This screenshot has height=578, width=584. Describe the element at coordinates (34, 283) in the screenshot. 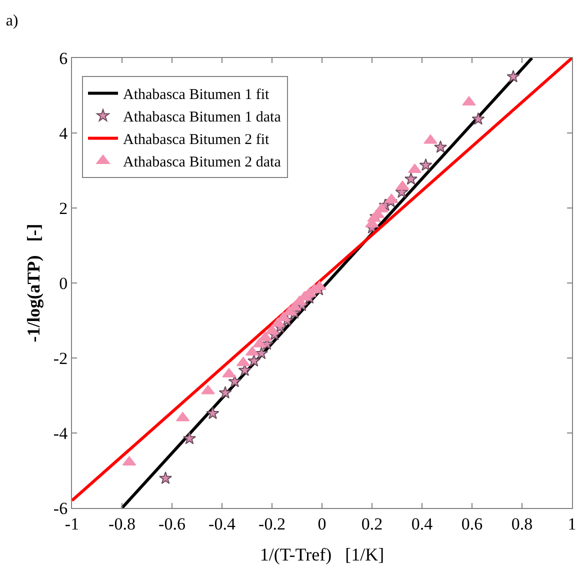

I see `y-axis-title: -1/log(aTP) [-]` at that location.